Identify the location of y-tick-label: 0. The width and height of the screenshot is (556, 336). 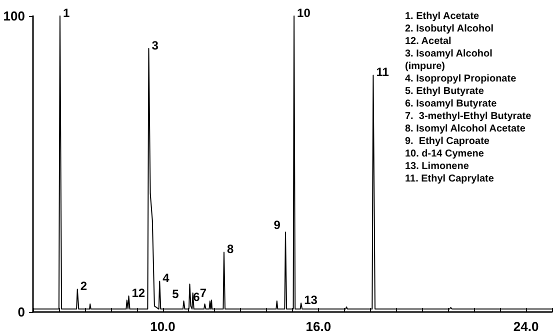
(21, 312).